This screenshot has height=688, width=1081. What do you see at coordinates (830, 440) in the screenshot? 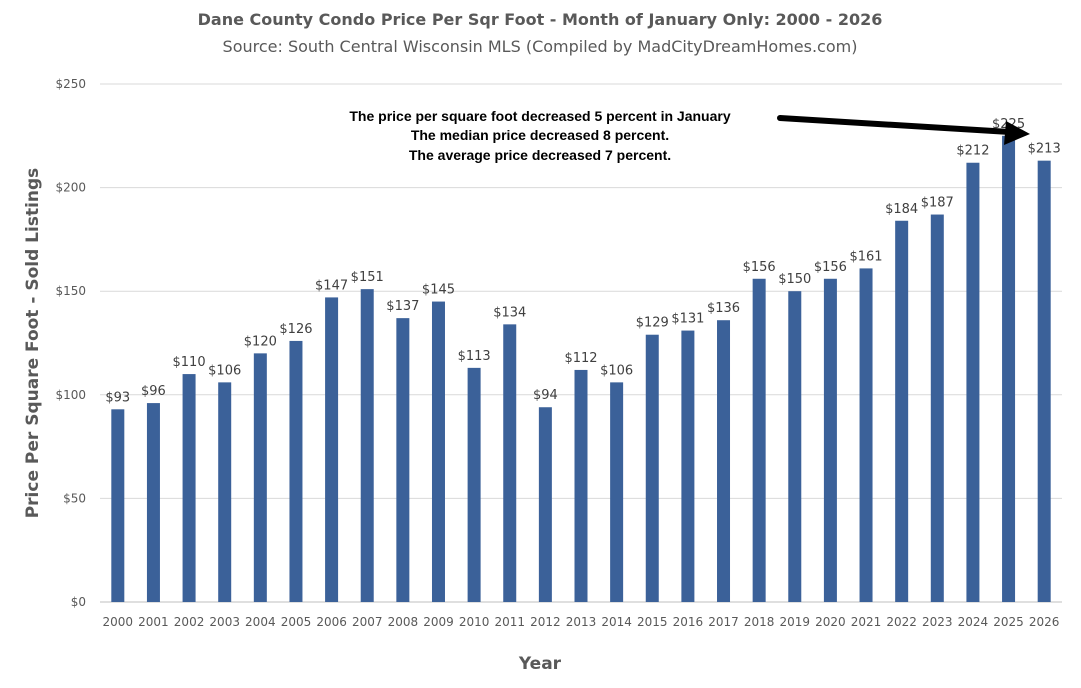
I see `bar-2020` at bounding box center [830, 440].